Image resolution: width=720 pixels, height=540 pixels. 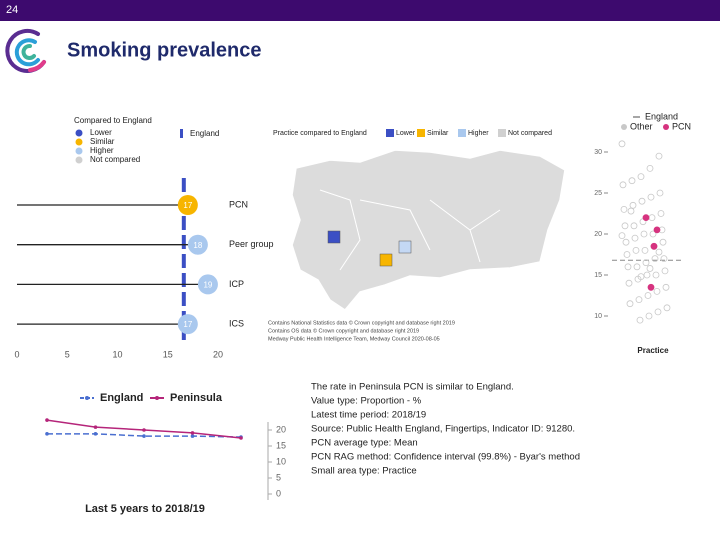 What do you see at coordinates (598, 193) in the screenshot?
I see `y-tick-label: 25` at bounding box center [598, 193].